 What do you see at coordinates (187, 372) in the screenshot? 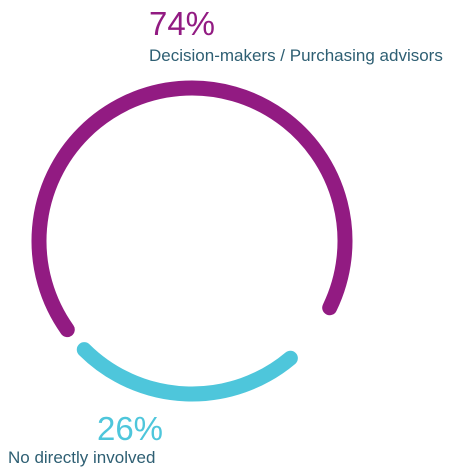
I see `slice-arc-not-directly-involved` at bounding box center [187, 372].